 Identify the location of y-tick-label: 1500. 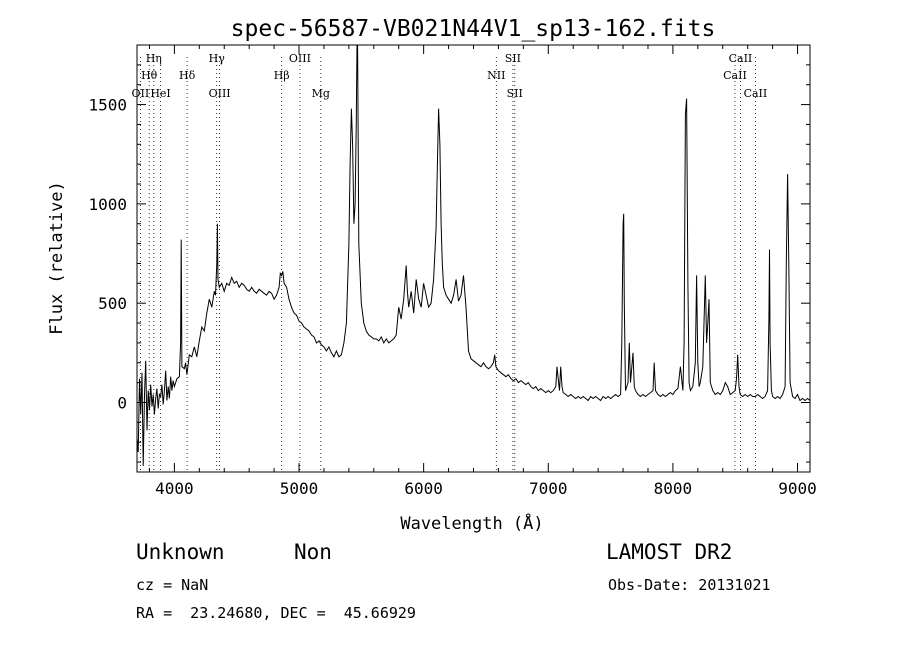
(107, 105).